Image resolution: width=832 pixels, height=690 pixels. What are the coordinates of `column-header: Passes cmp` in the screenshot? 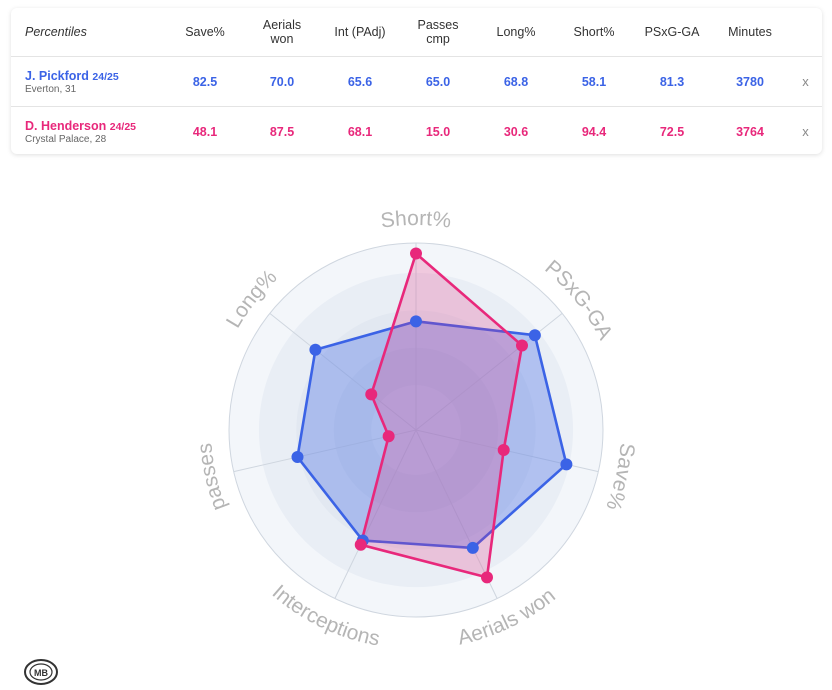 It's located at (438, 32).